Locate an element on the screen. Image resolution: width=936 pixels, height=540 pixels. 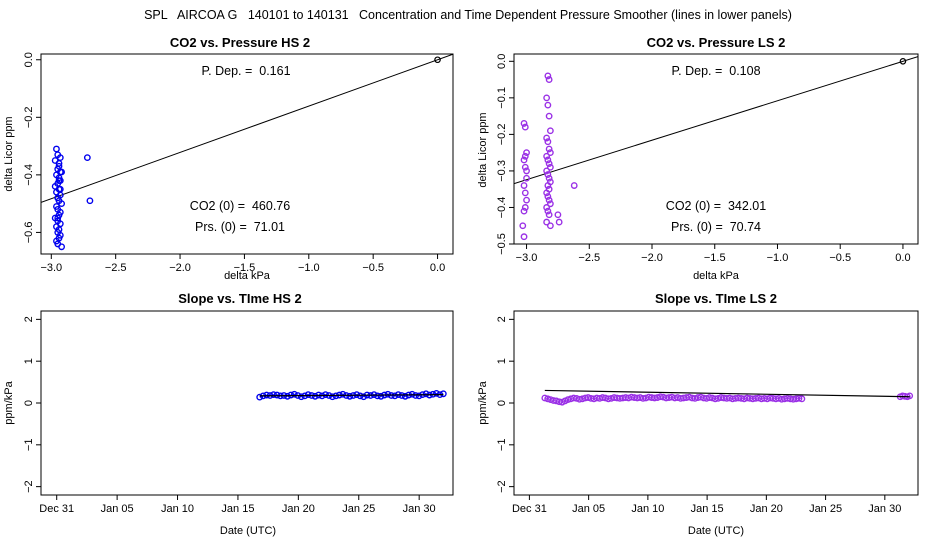
x-tick-label: −2.0 is located at coordinates (180, 268).